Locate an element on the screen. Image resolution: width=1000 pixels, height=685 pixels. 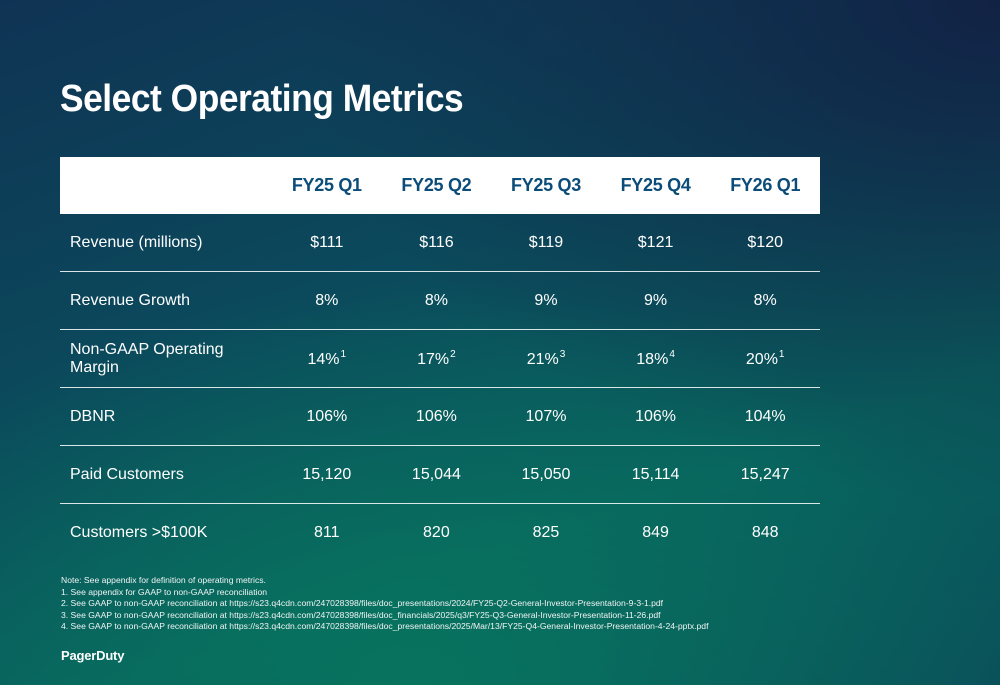
metric-cell: 107% is located at coordinates (546, 417).